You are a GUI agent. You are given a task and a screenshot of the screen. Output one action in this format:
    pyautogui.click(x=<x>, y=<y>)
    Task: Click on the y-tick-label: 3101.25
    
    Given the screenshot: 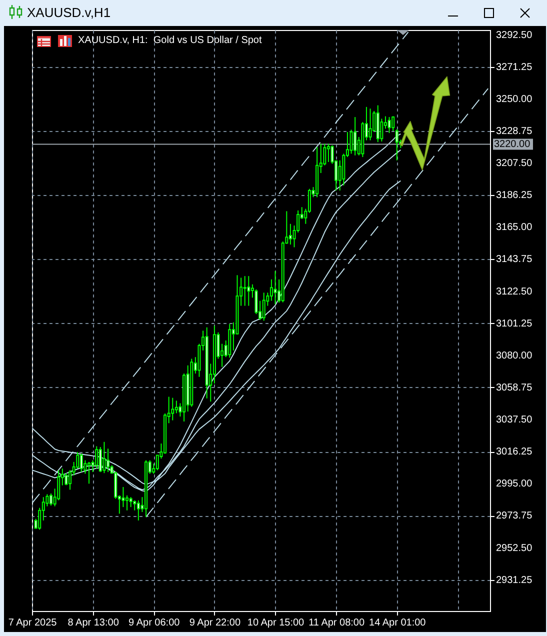 What is the action you would take?
    pyautogui.click(x=514, y=324)
    